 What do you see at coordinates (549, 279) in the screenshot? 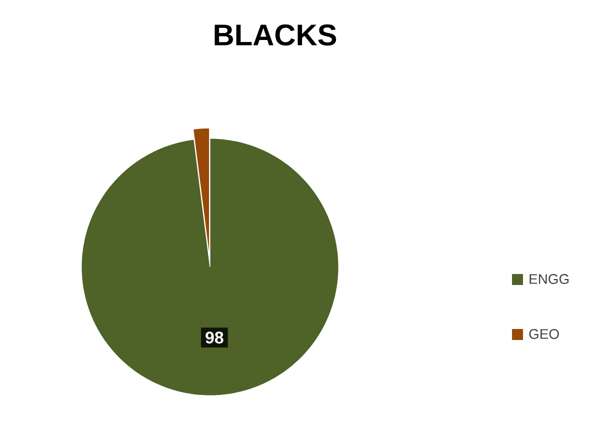
I see `legend-label: ENGG` at bounding box center [549, 279].